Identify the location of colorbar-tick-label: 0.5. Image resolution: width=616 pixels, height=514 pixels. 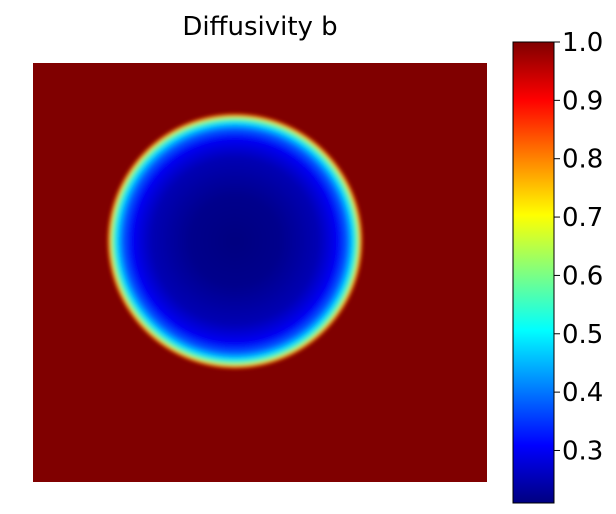
(582, 335).